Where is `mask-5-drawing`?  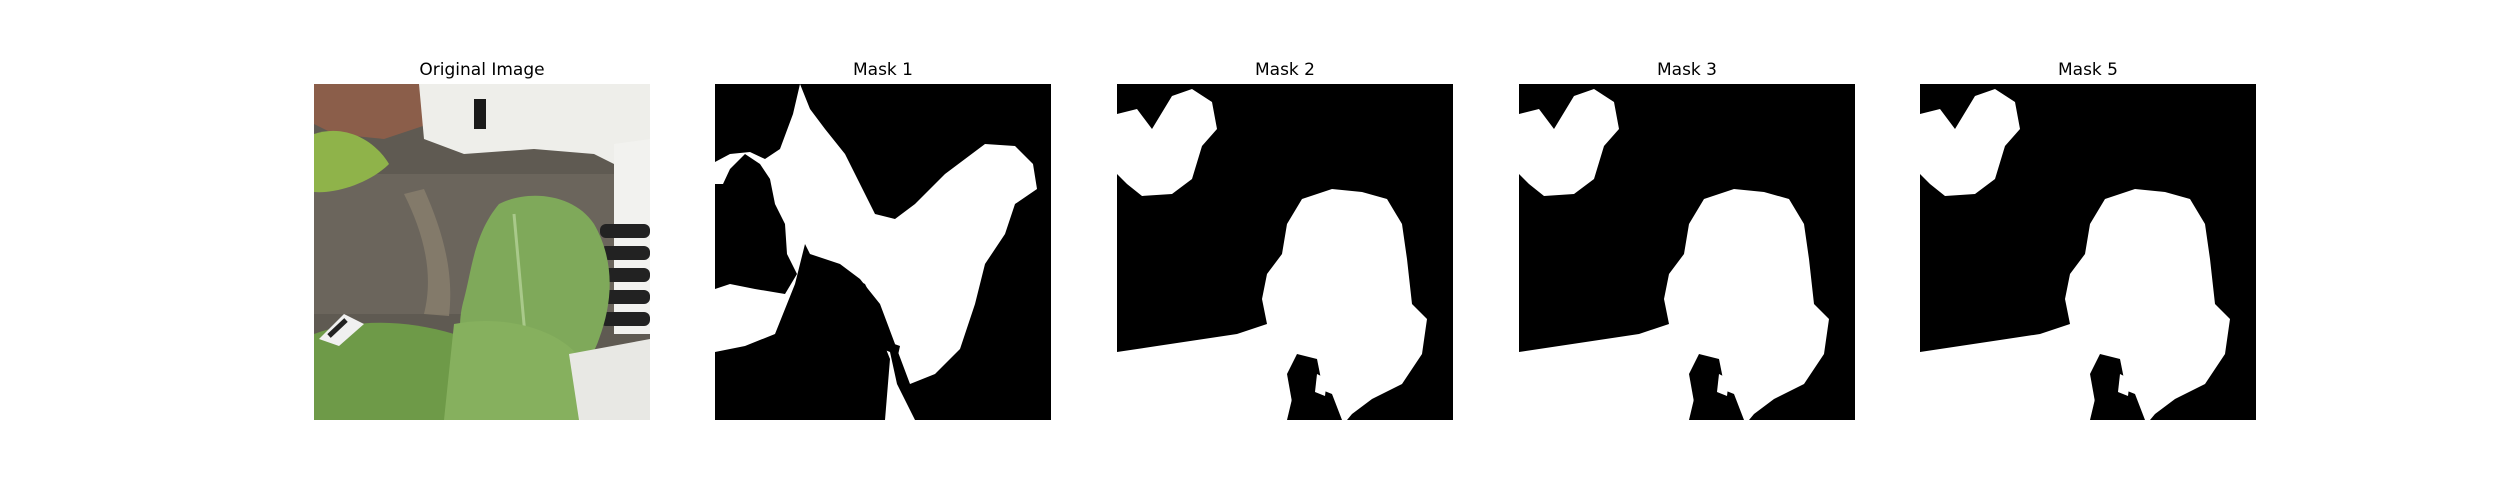 mask-5-drawing is located at coordinates (2088, 252).